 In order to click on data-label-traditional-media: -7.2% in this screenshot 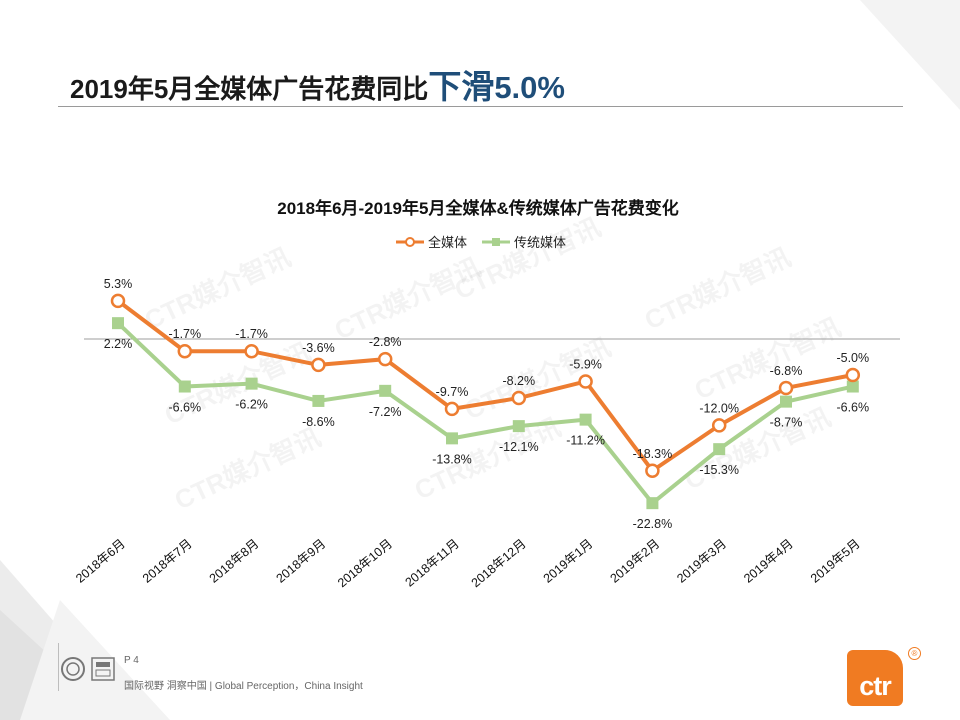, I will do `click(385, 412)`.